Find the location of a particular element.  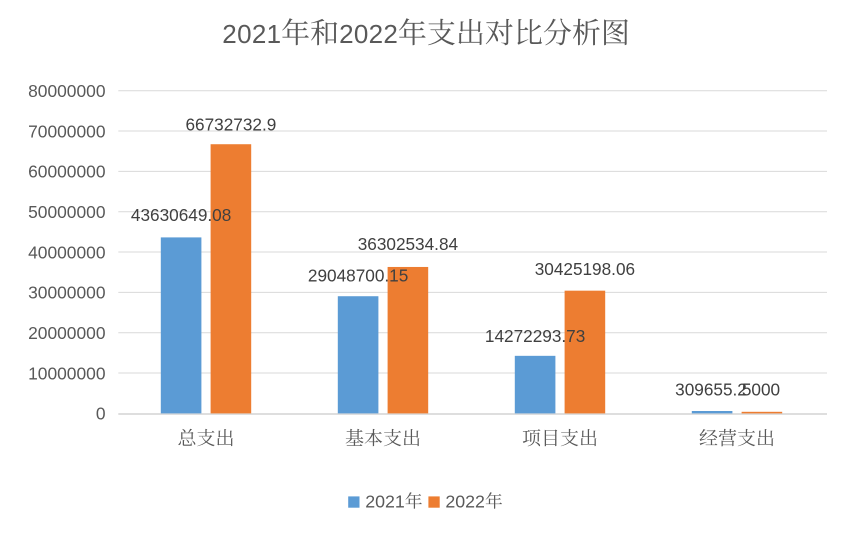

svg-text: 66732732.9 is located at coordinates (230, 124).